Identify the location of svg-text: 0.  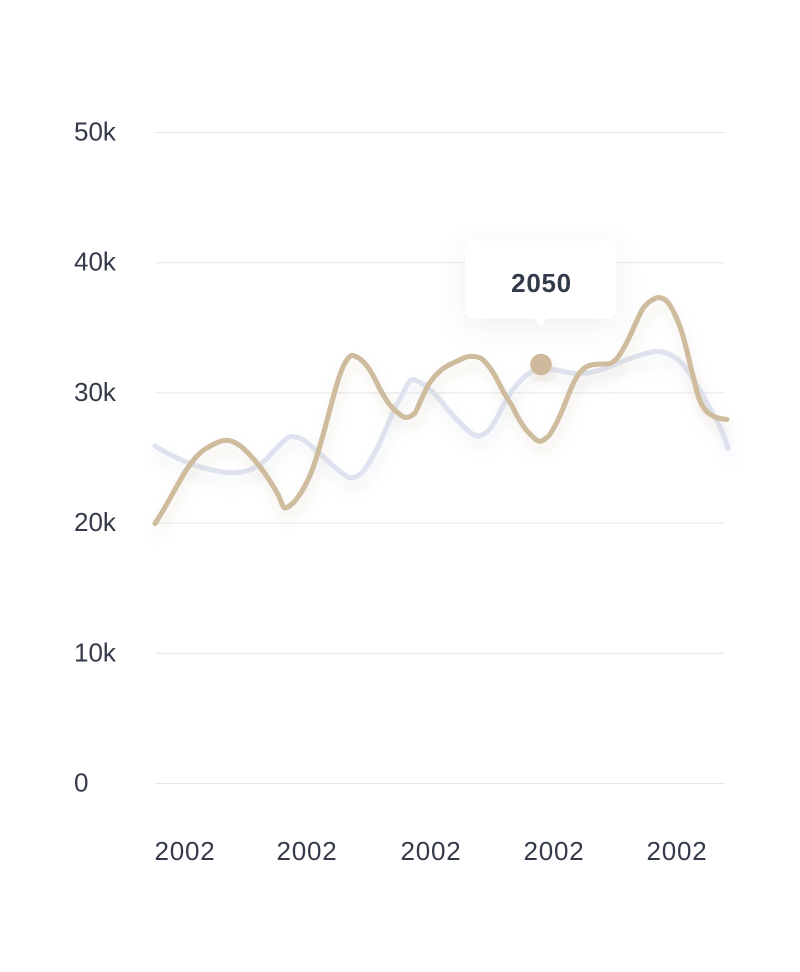
(81, 783).